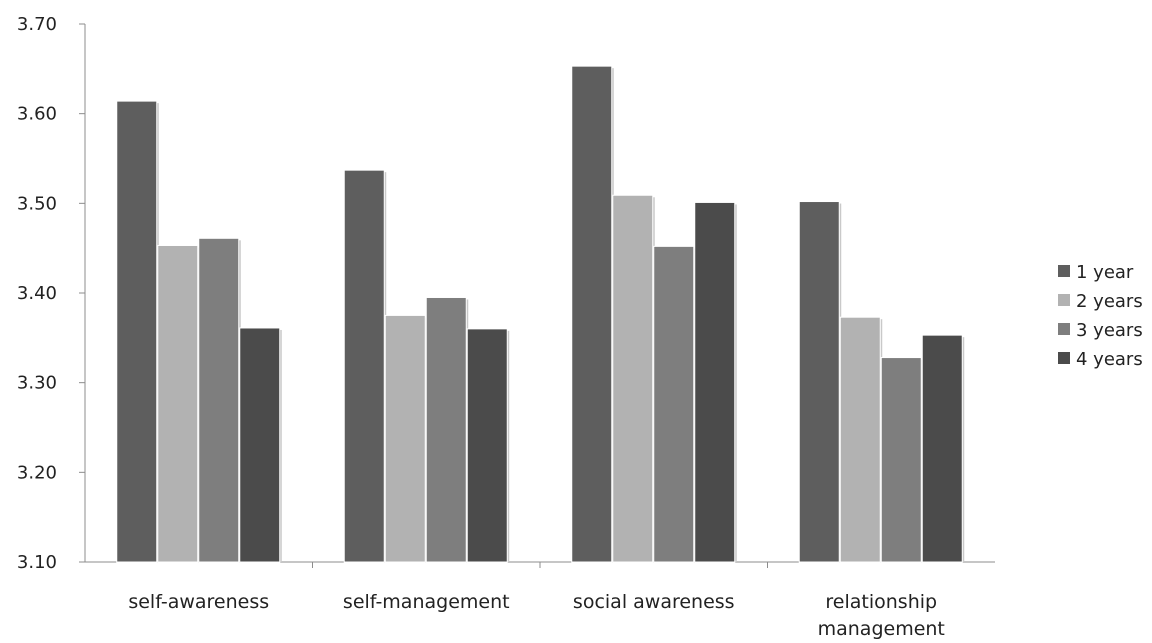 The height and width of the screenshot is (643, 1152). I want to click on bar-self-management-2-years, so click(405, 438).